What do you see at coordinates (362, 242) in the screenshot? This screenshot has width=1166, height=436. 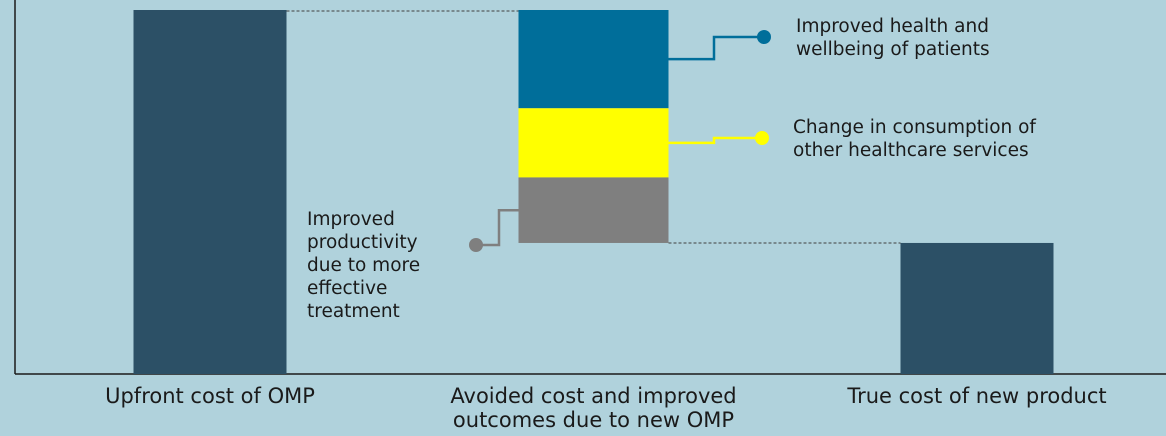 I see `annotation-2-line-1: productivity` at bounding box center [362, 242].